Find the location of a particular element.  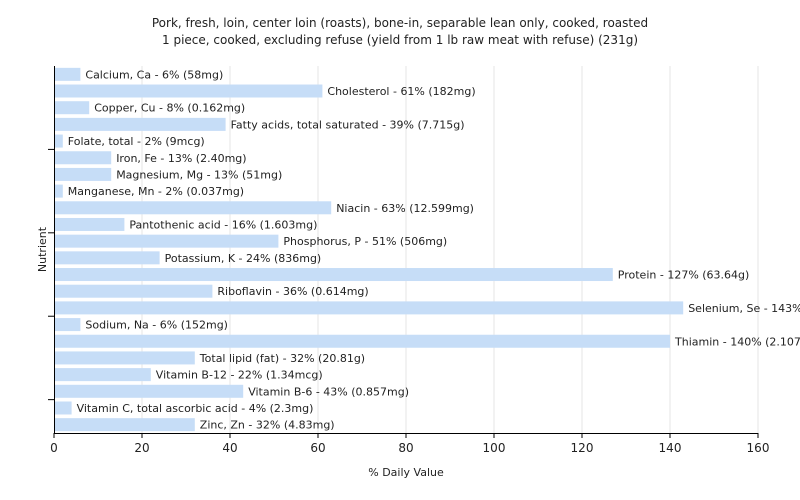

bar-label: Folate, total - 2% (9mcg) is located at coordinates (136, 141).